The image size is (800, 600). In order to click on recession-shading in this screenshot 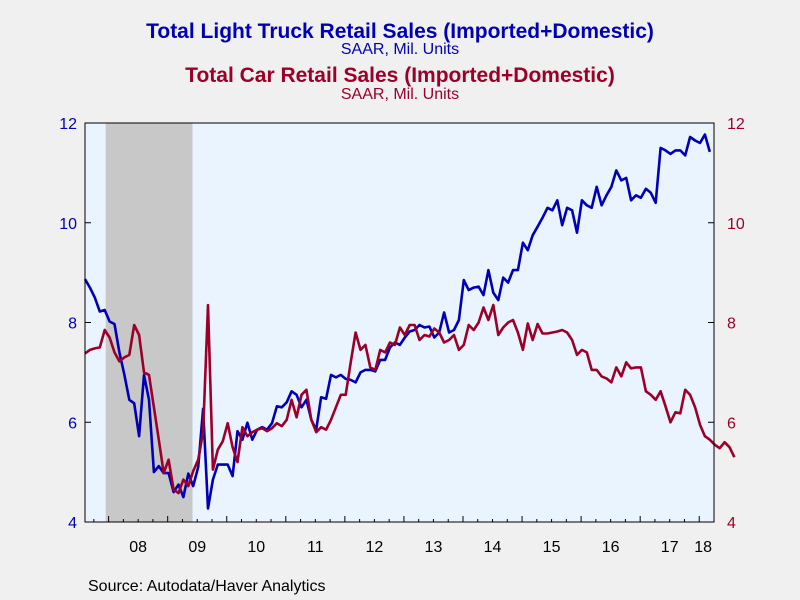, I will do `click(149, 322)`.